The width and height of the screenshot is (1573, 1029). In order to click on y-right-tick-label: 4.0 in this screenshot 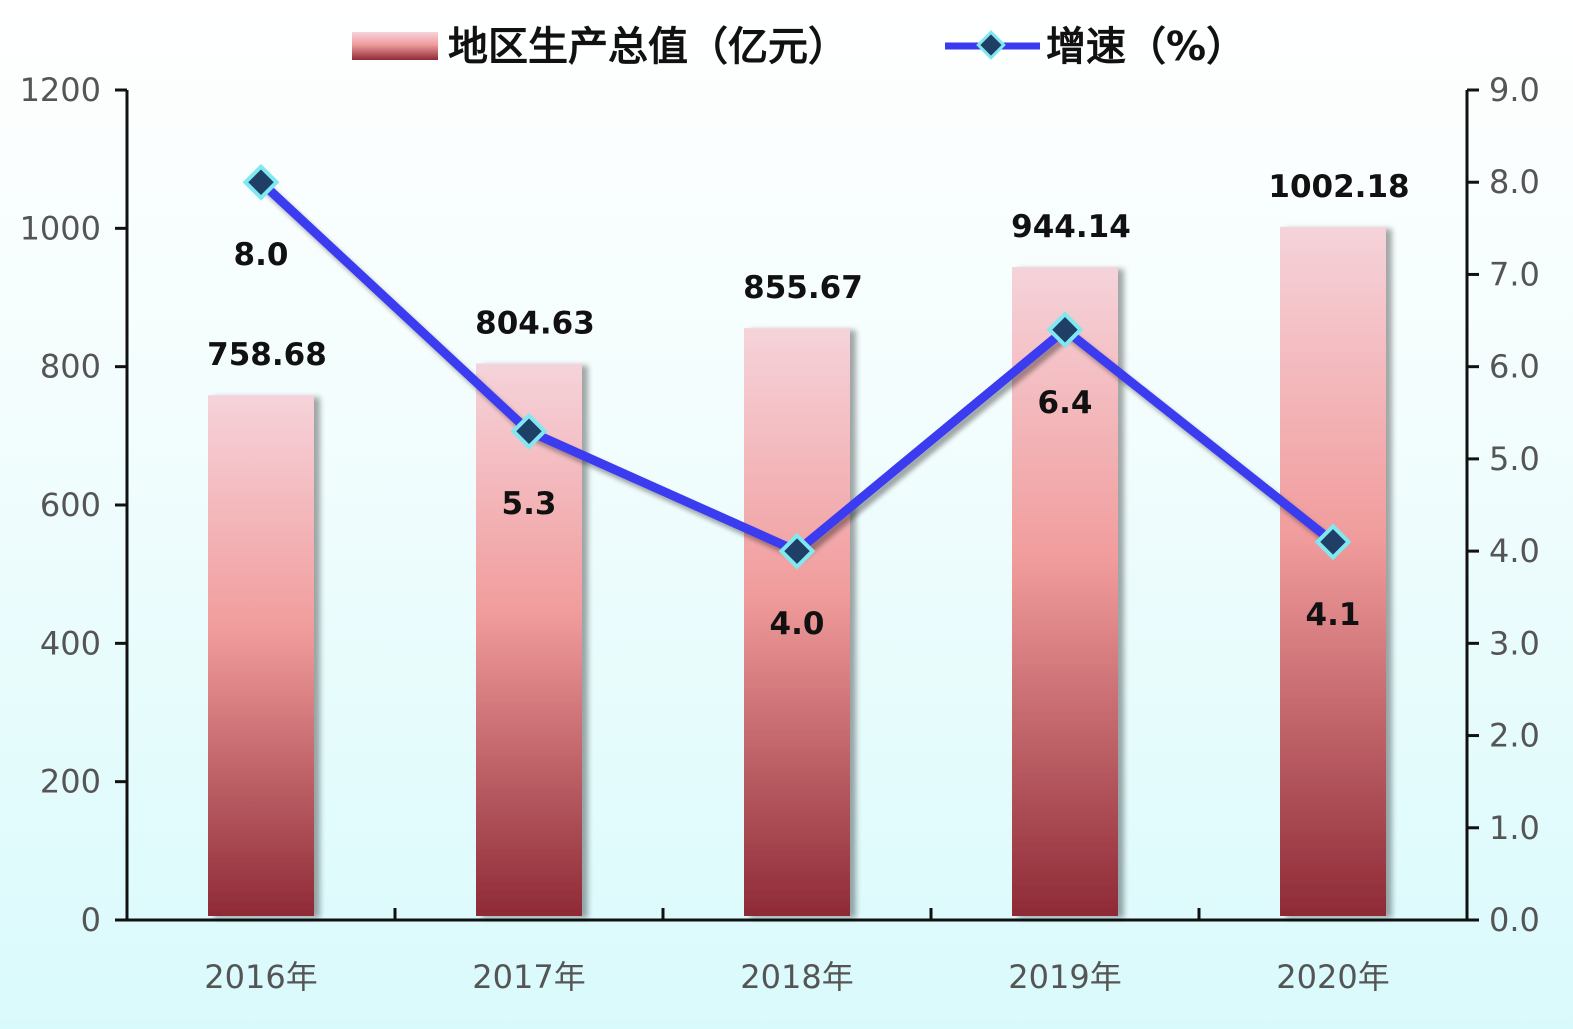, I will do `click(1514, 551)`.